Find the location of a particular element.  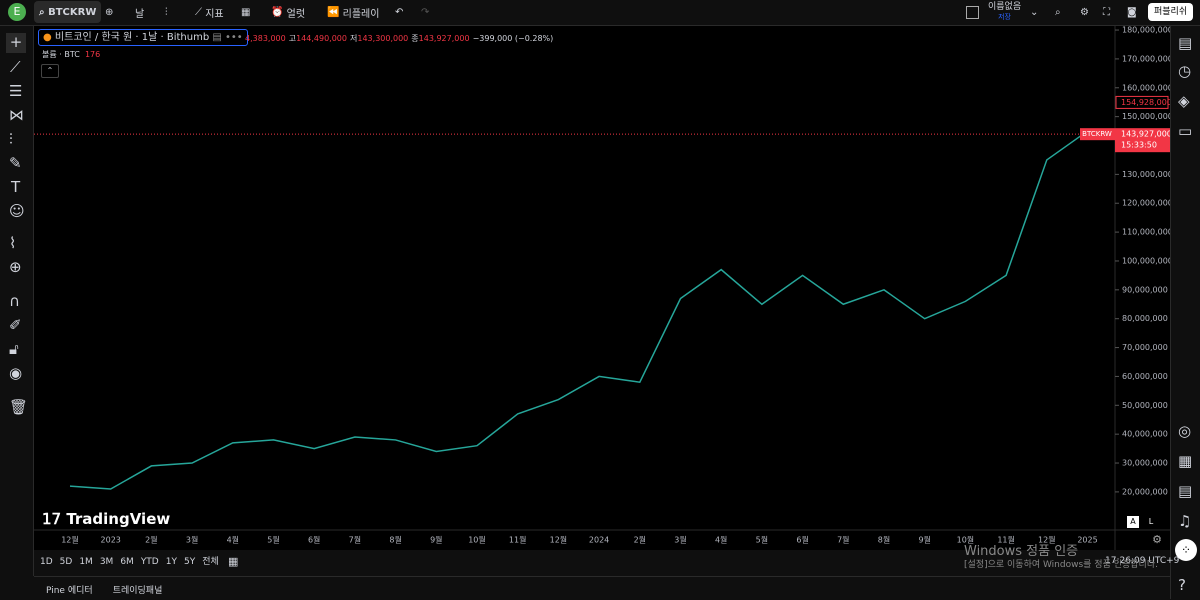

replay: ⏪ 리플레이 is located at coordinates (353, 13).